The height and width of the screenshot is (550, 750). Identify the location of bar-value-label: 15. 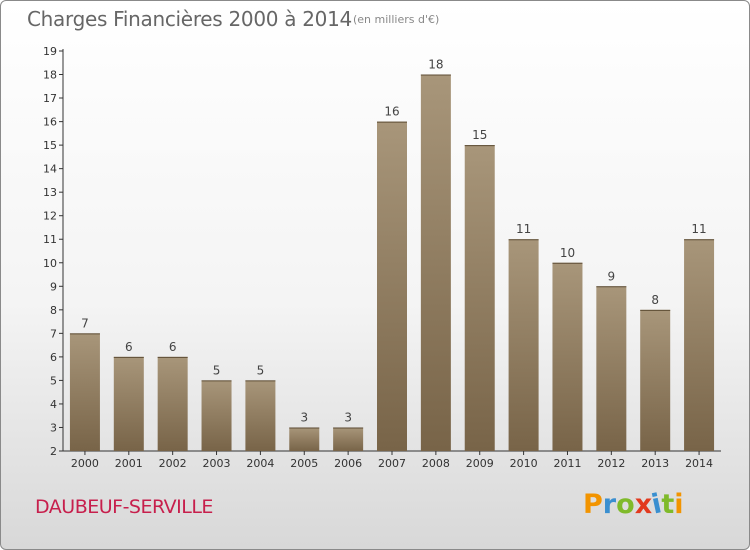
(479, 135).